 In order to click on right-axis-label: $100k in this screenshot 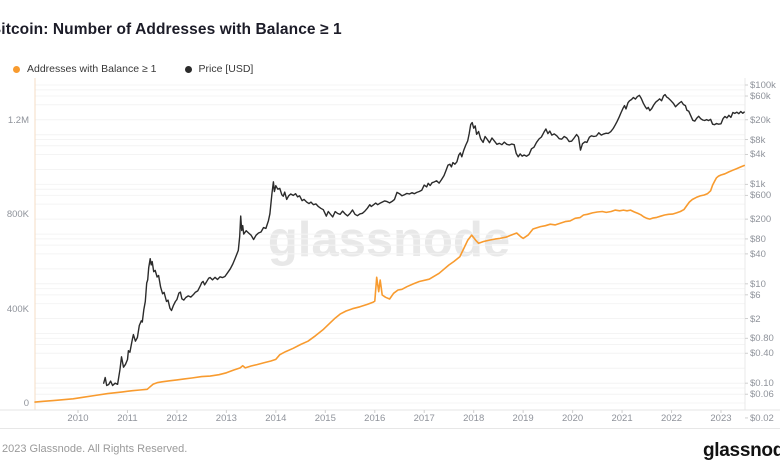, I will do `click(763, 85)`.